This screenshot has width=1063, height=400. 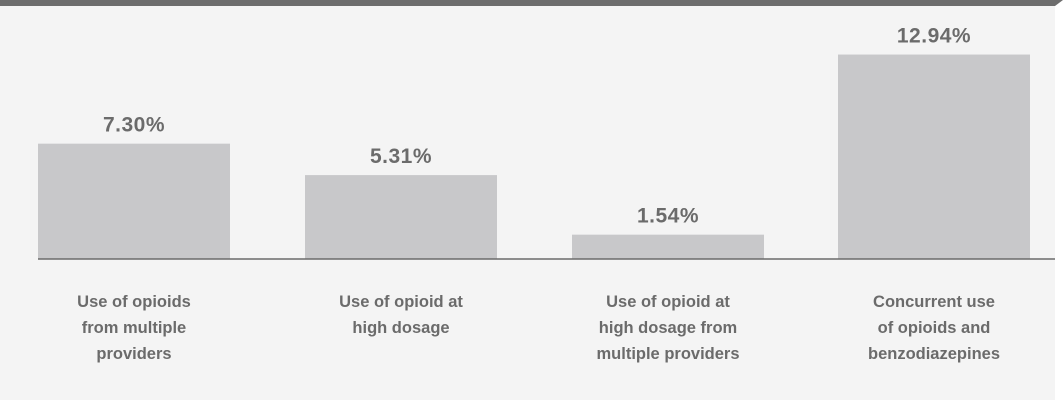 I want to click on category-label-line: high dosage from, so click(x=668, y=328).